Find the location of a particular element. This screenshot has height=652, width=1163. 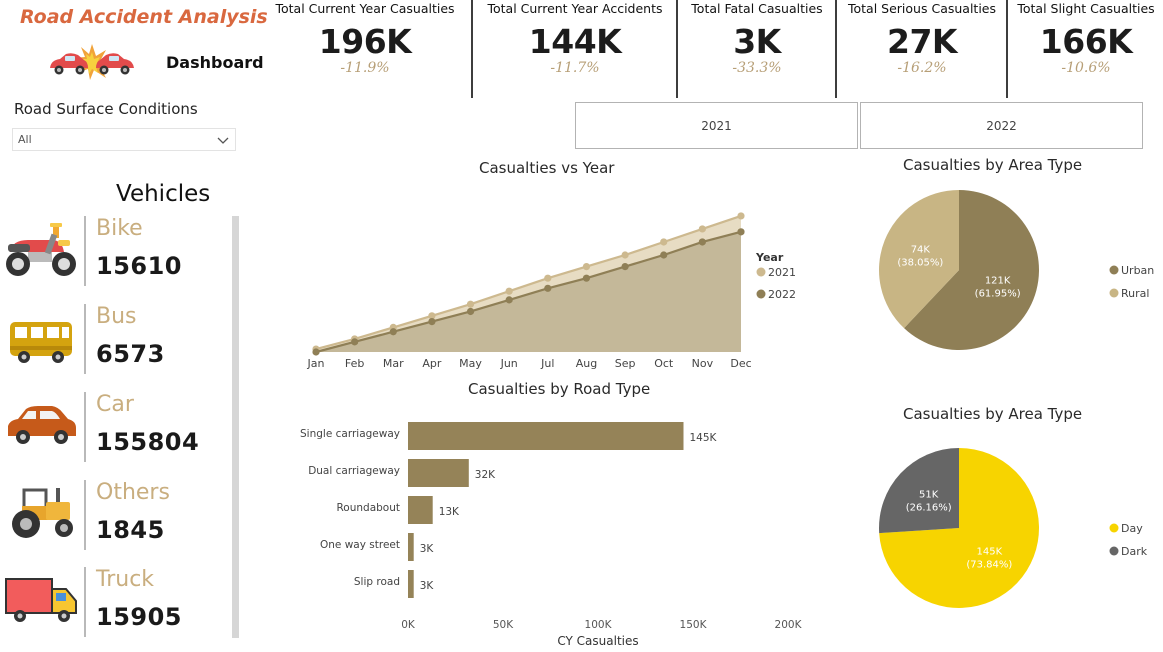

legend-label: 2022 is located at coordinates (782, 294).